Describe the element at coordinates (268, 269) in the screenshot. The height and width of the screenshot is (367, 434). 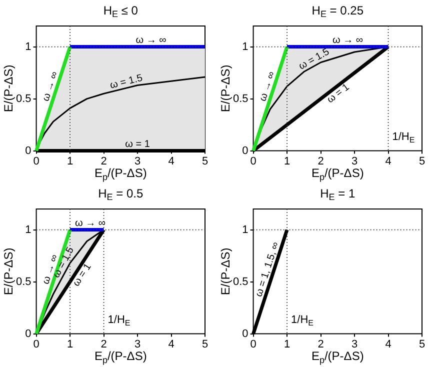
I see `text: ω = 1, 1.5, ∞` at that location.